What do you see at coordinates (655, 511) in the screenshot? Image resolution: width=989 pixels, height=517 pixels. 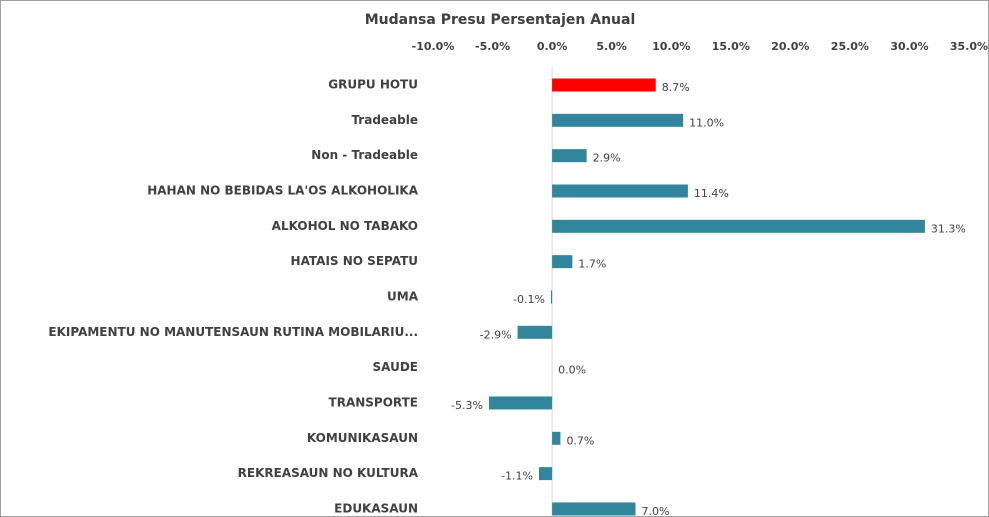 I see `value-label: 7.0%` at bounding box center [655, 511].